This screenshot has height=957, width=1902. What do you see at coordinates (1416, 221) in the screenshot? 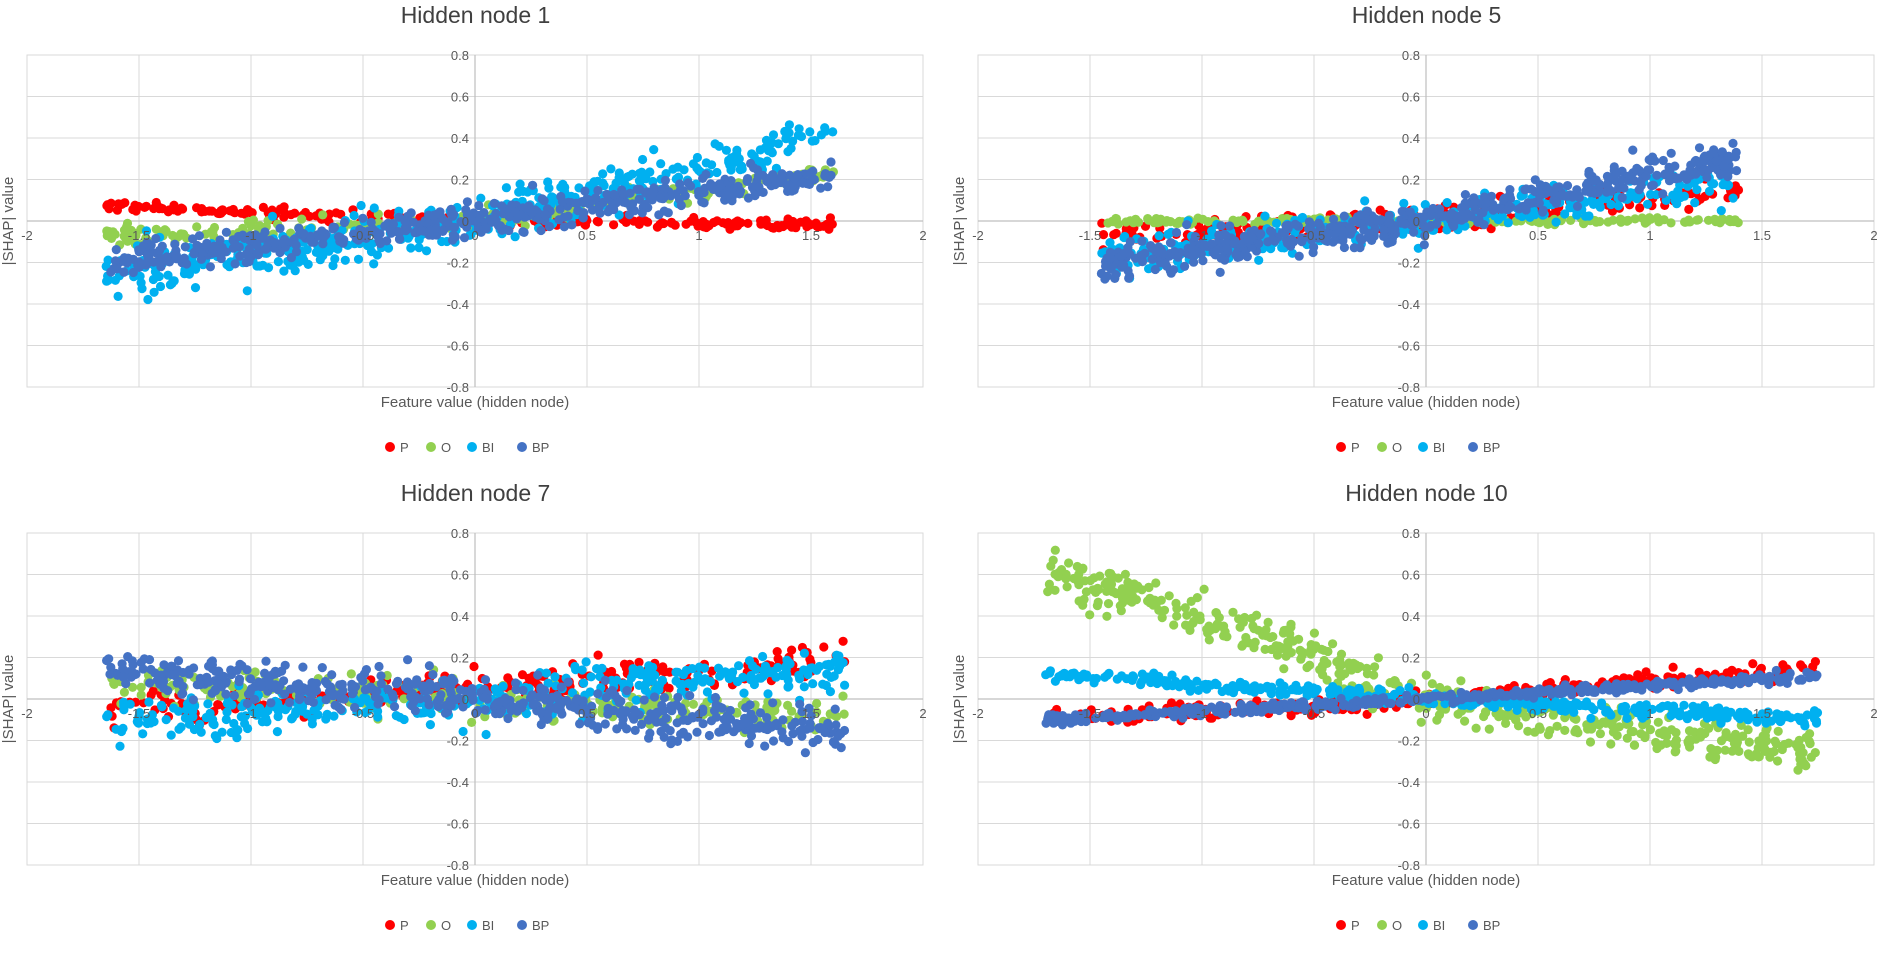
I see `y-tick-label: 0` at bounding box center [1416, 221].